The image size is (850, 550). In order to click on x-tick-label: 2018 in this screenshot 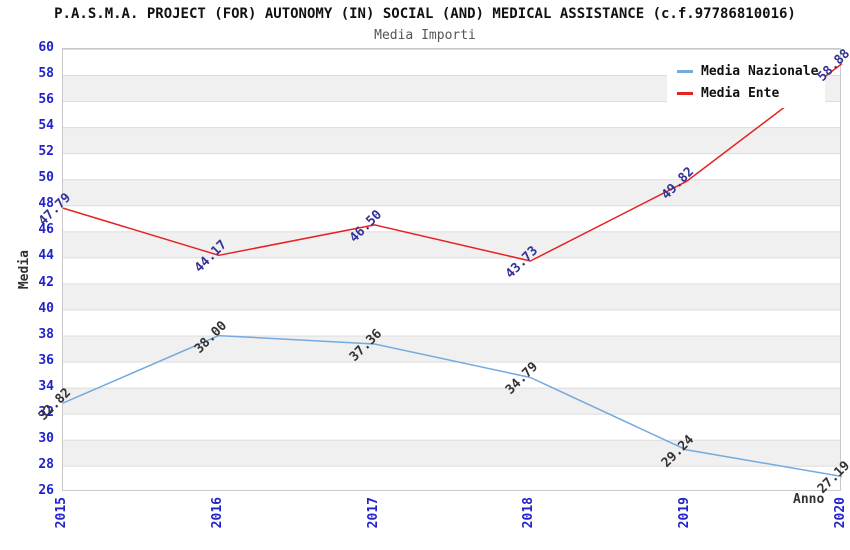, I will do `click(529, 513)`.